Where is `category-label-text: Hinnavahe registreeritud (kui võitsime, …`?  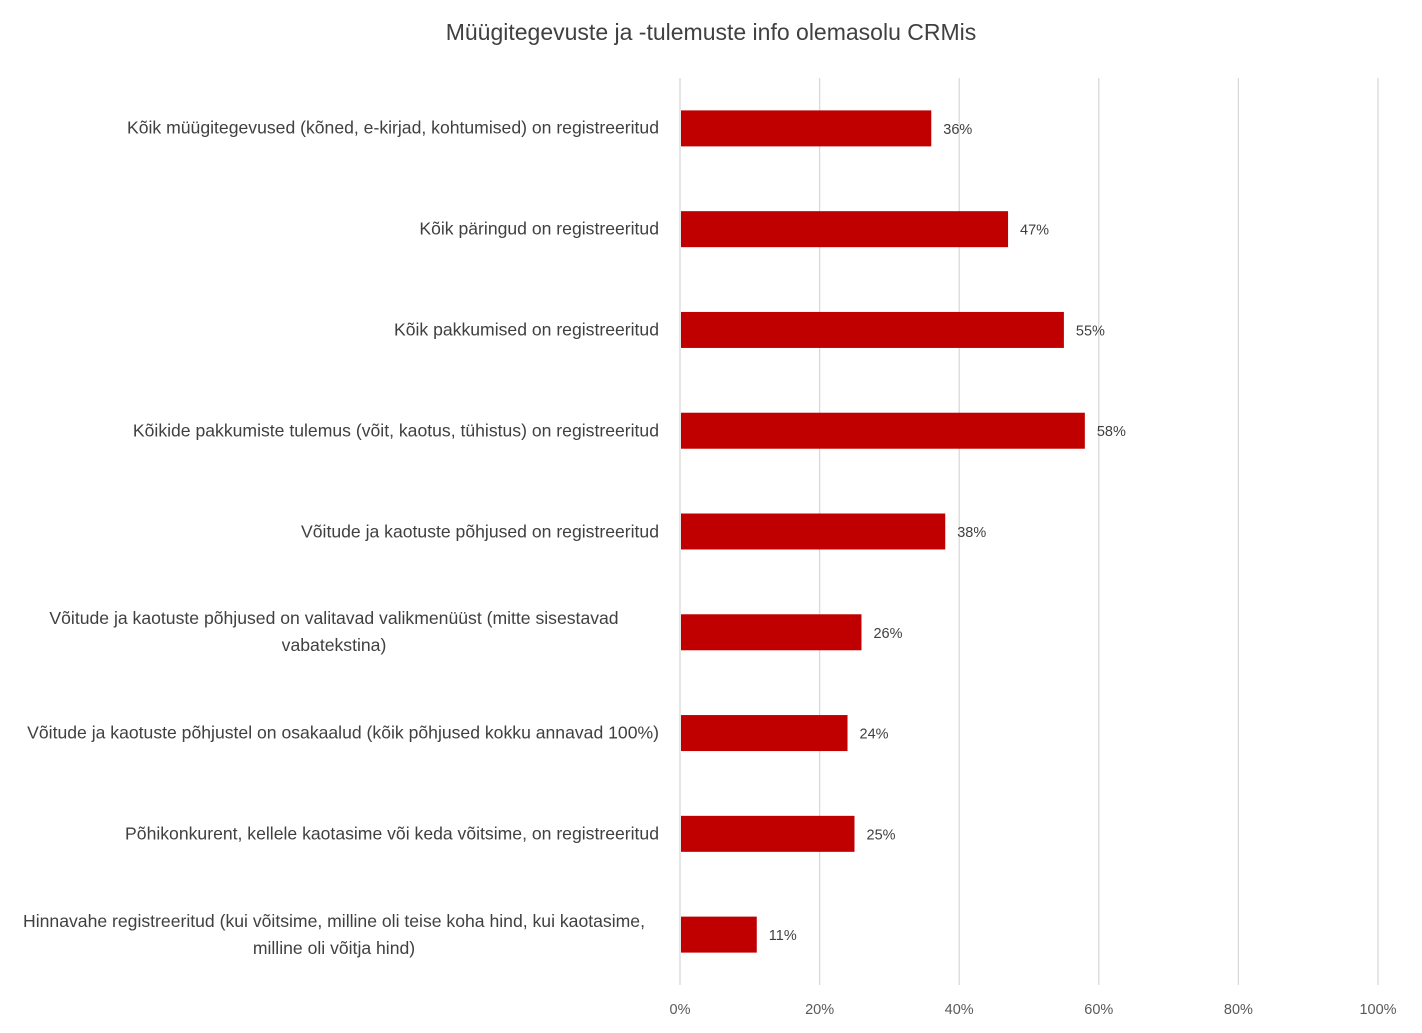 category-label-text: Hinnavahe registreeritud (kui võitsime, … is located at coordinates (334, 934).